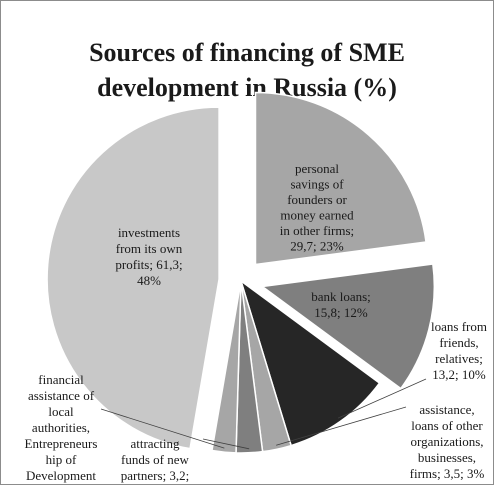 This screenshot has height=485, width=494. I want to click on slice-label-3-line-4: firms; 3,5; 3%, so click(447, 473).